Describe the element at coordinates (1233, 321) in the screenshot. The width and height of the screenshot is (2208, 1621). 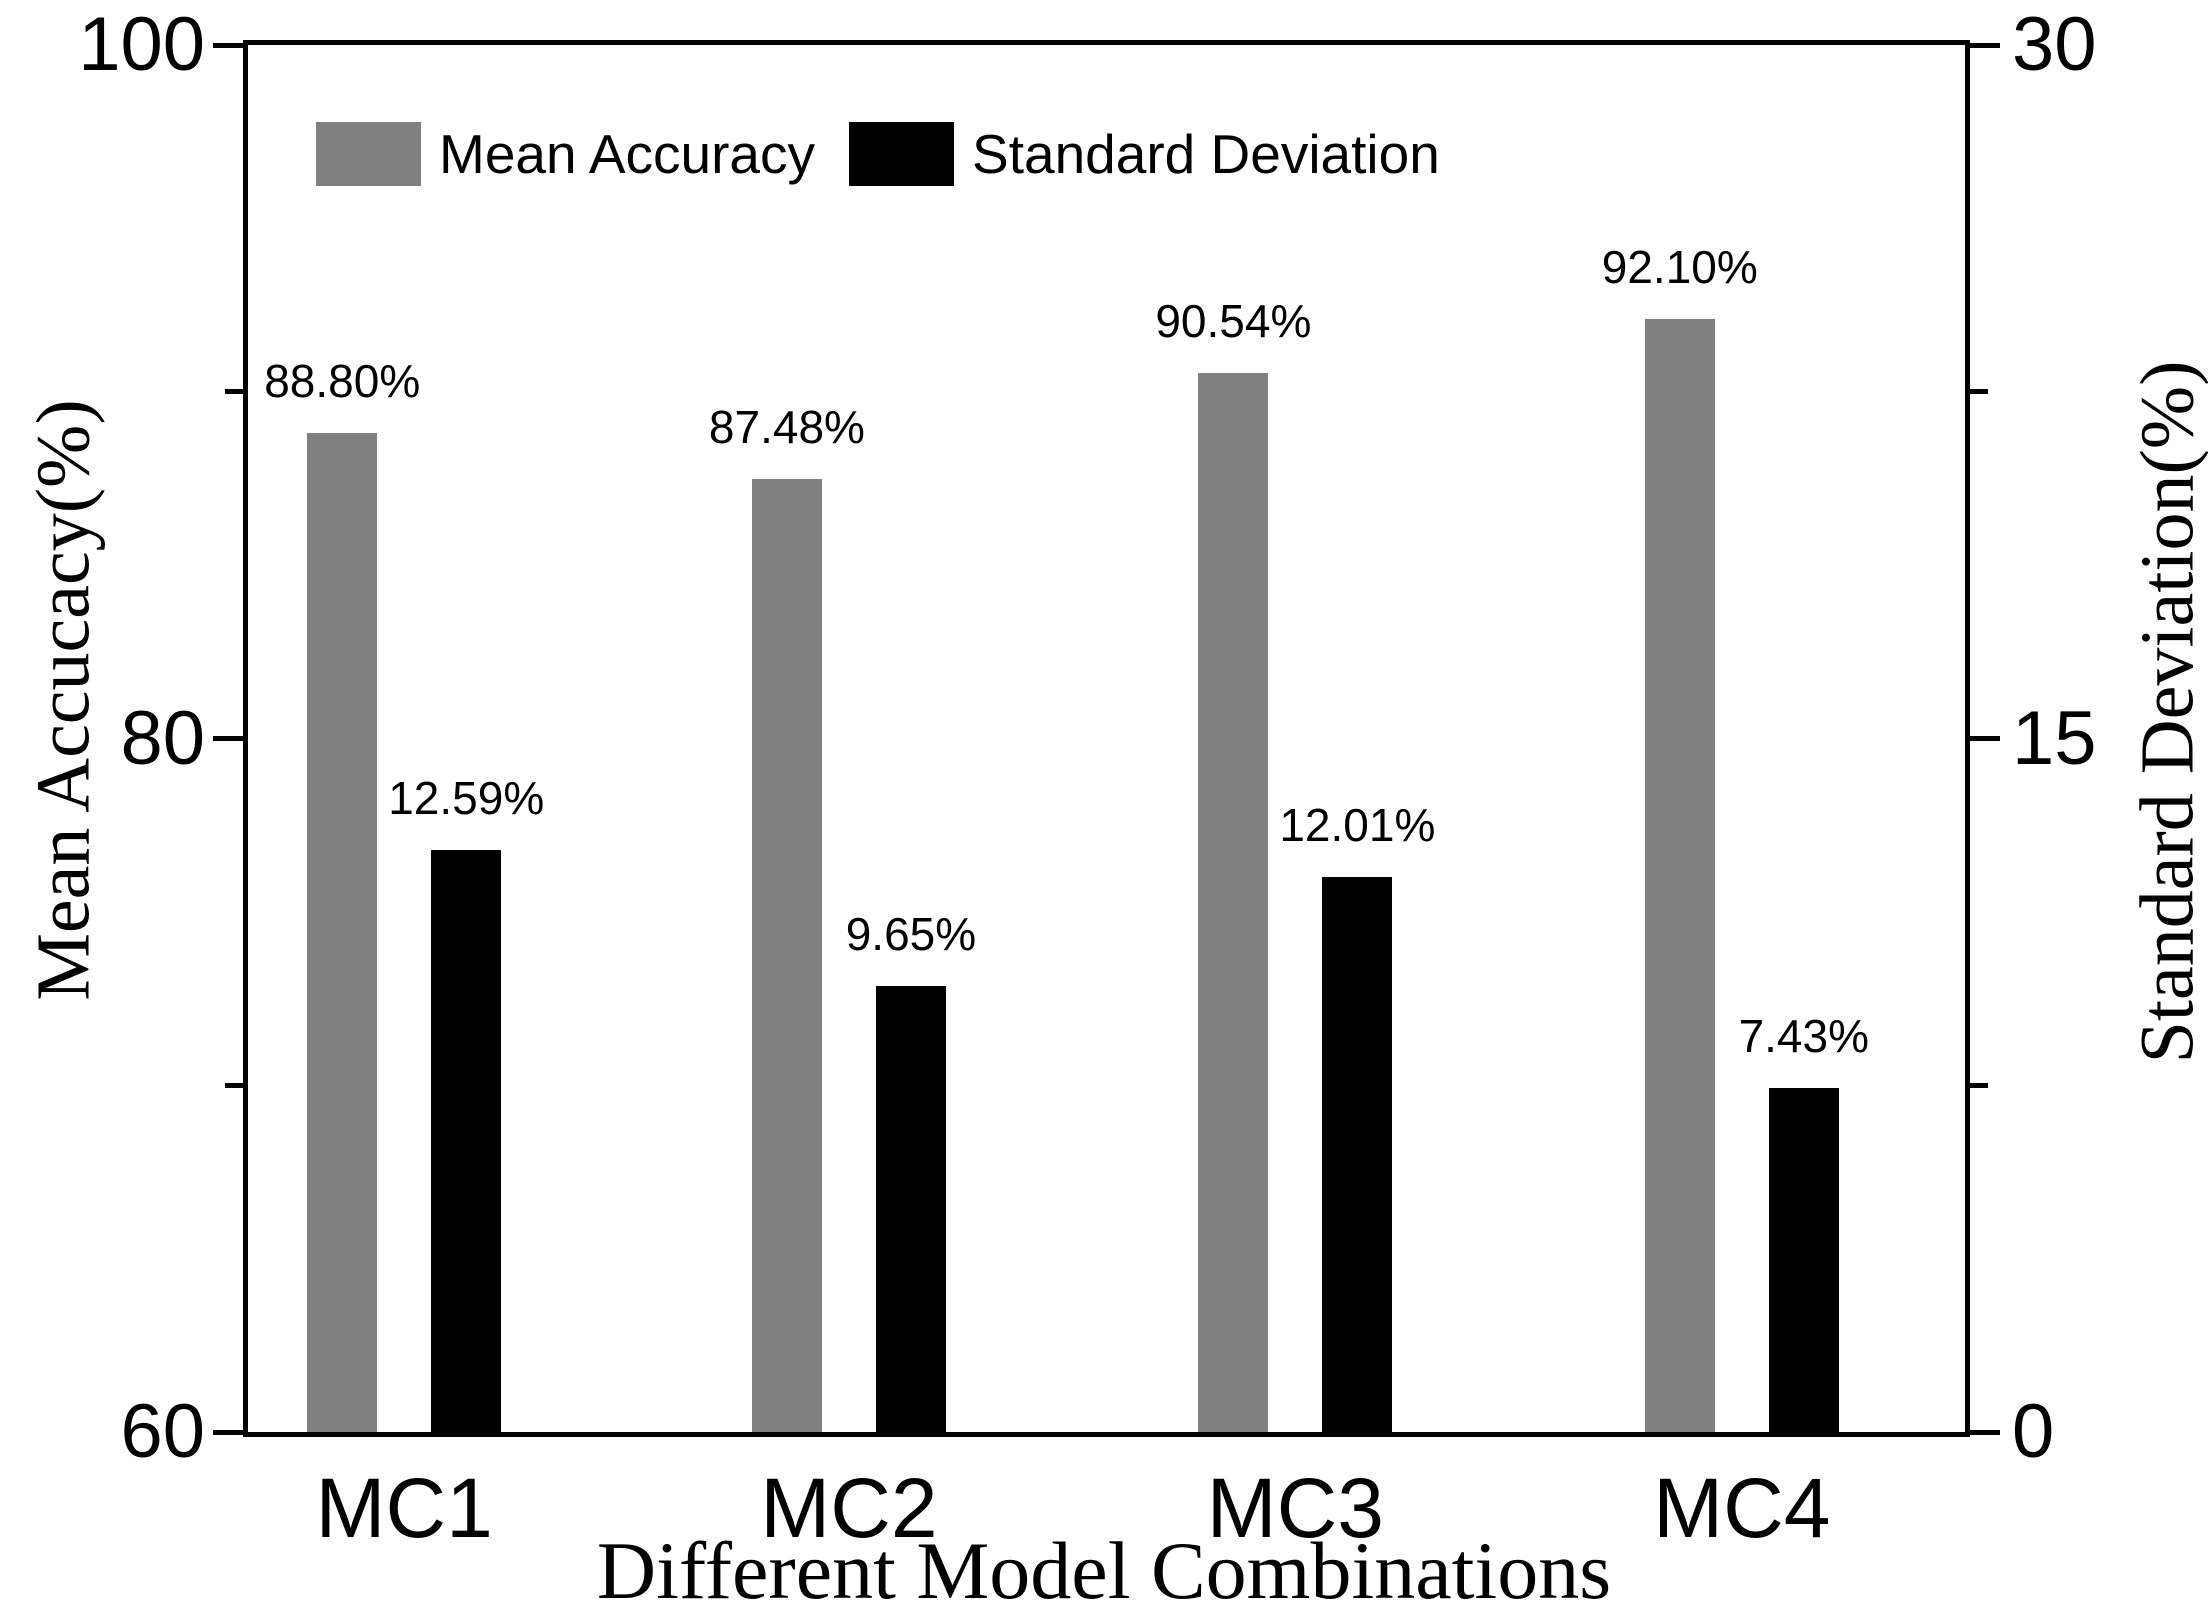
I see `value-label-mean-accuracy-mc3: 90.54%` at that location.